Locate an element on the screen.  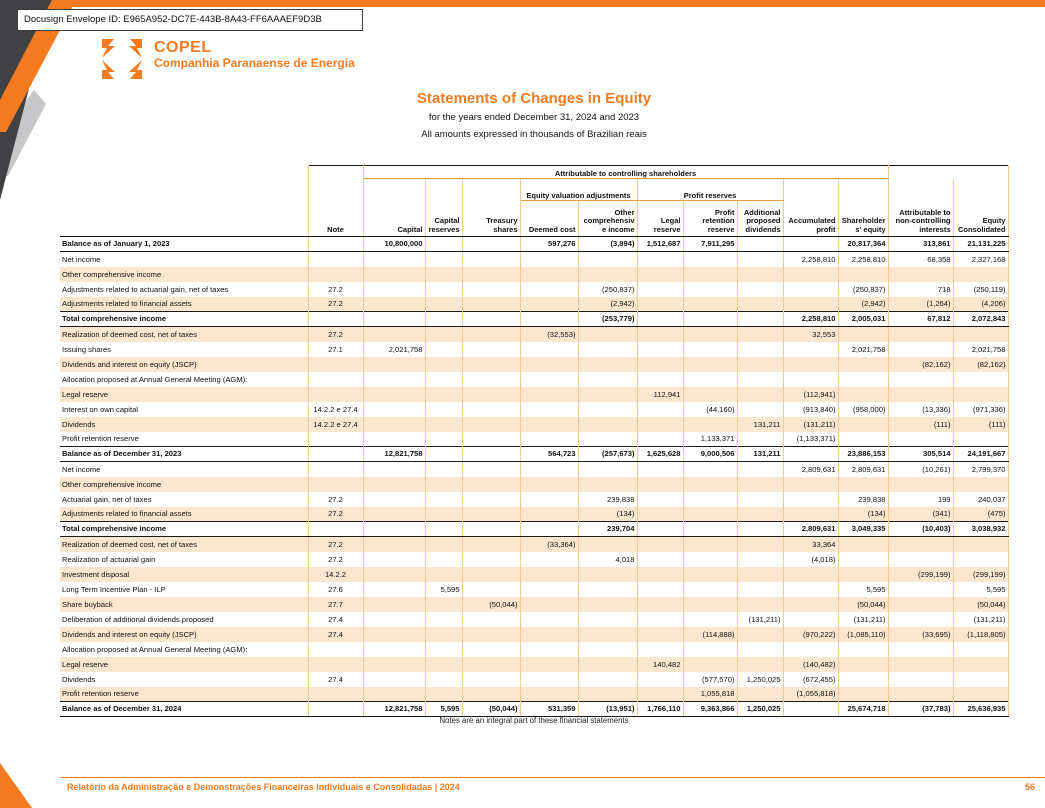
value-cell: 2,258,810 is located at coordinates (811, 259).